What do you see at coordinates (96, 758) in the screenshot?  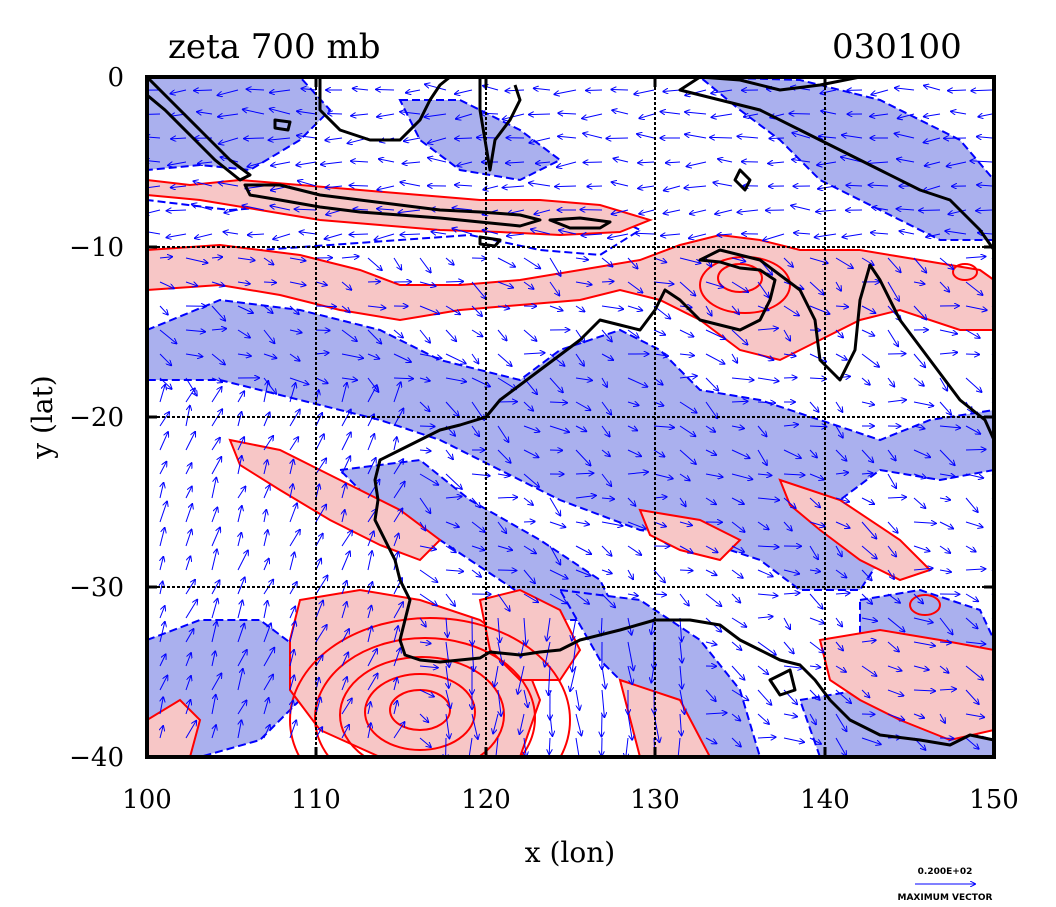 I see `y-tick-minus40: −40` at bounding box center [96, 758].